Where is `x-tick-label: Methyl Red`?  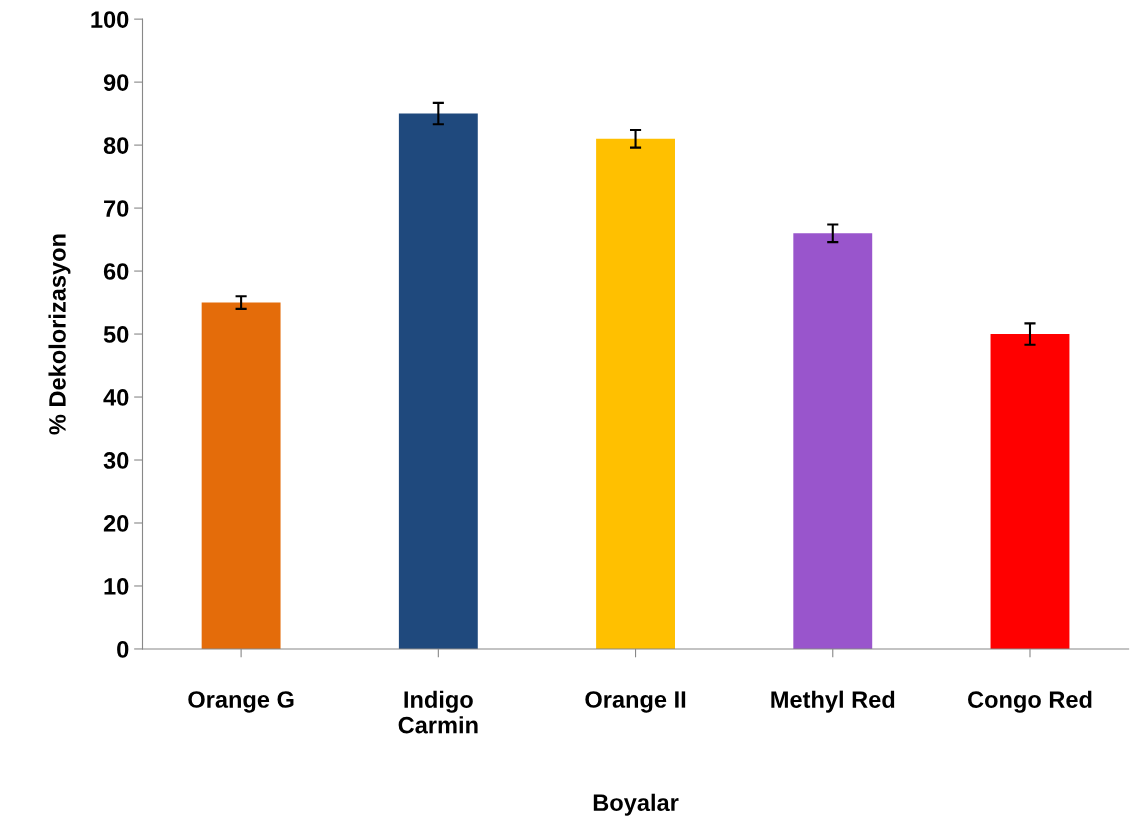 x-tick-label: Methyl Red is located at coordinates (833, 701).